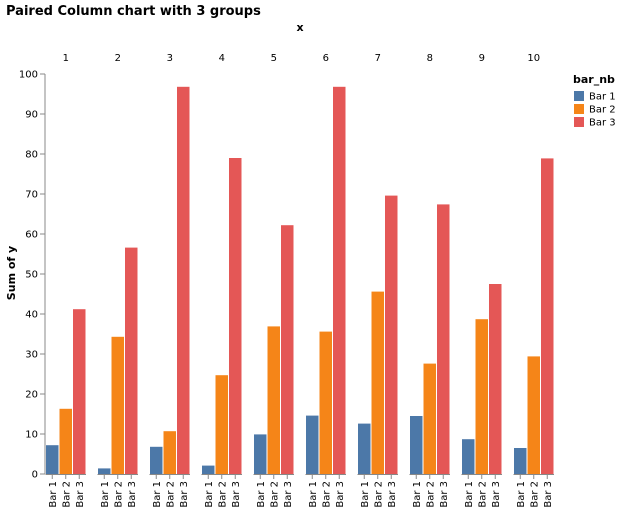 This screenshot has width=620, height=513. I want to click on facet-panel: 1 Bar 1 Bar 2 Bar 3, so click(65, 280).